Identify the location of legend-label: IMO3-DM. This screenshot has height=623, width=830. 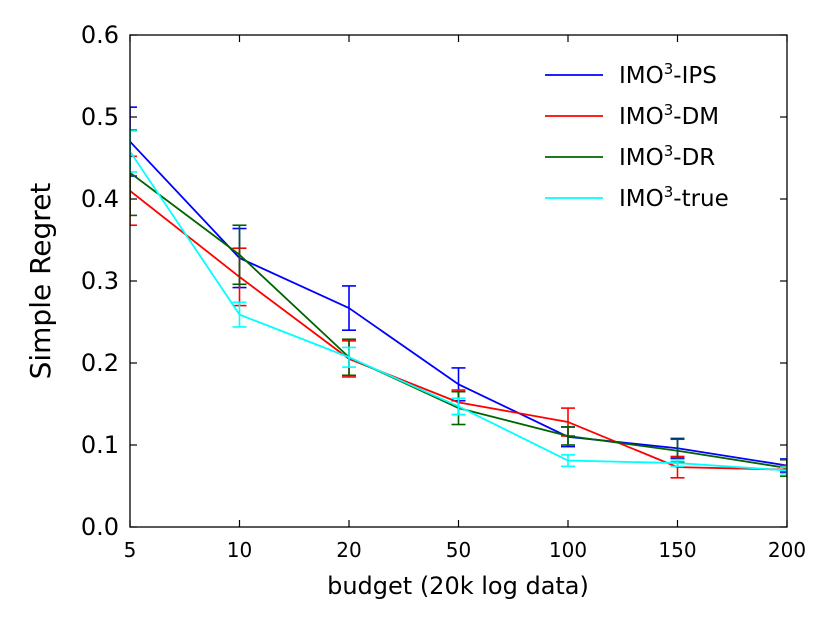
(669, 115).